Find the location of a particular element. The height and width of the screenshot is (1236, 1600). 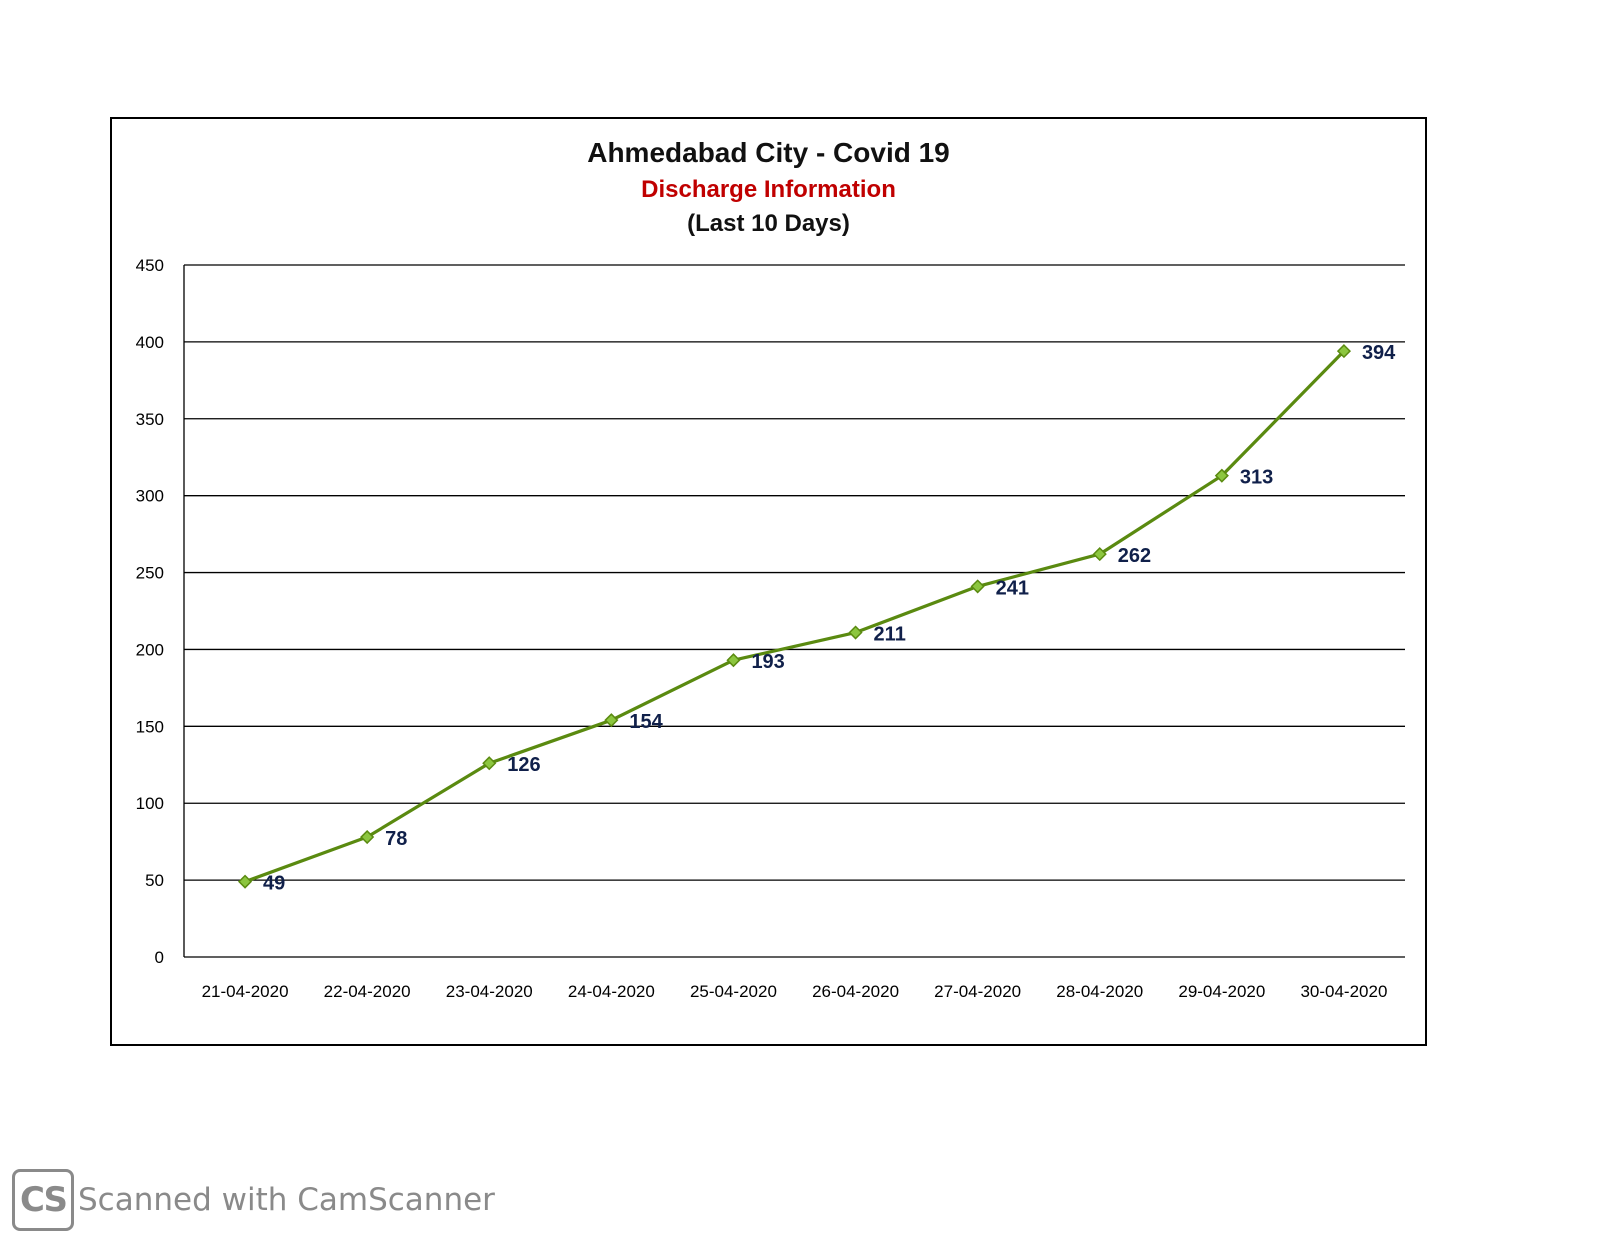

camscanner-watermark: CS Scanned with CamScanner is located at coordinates (253, 1200).